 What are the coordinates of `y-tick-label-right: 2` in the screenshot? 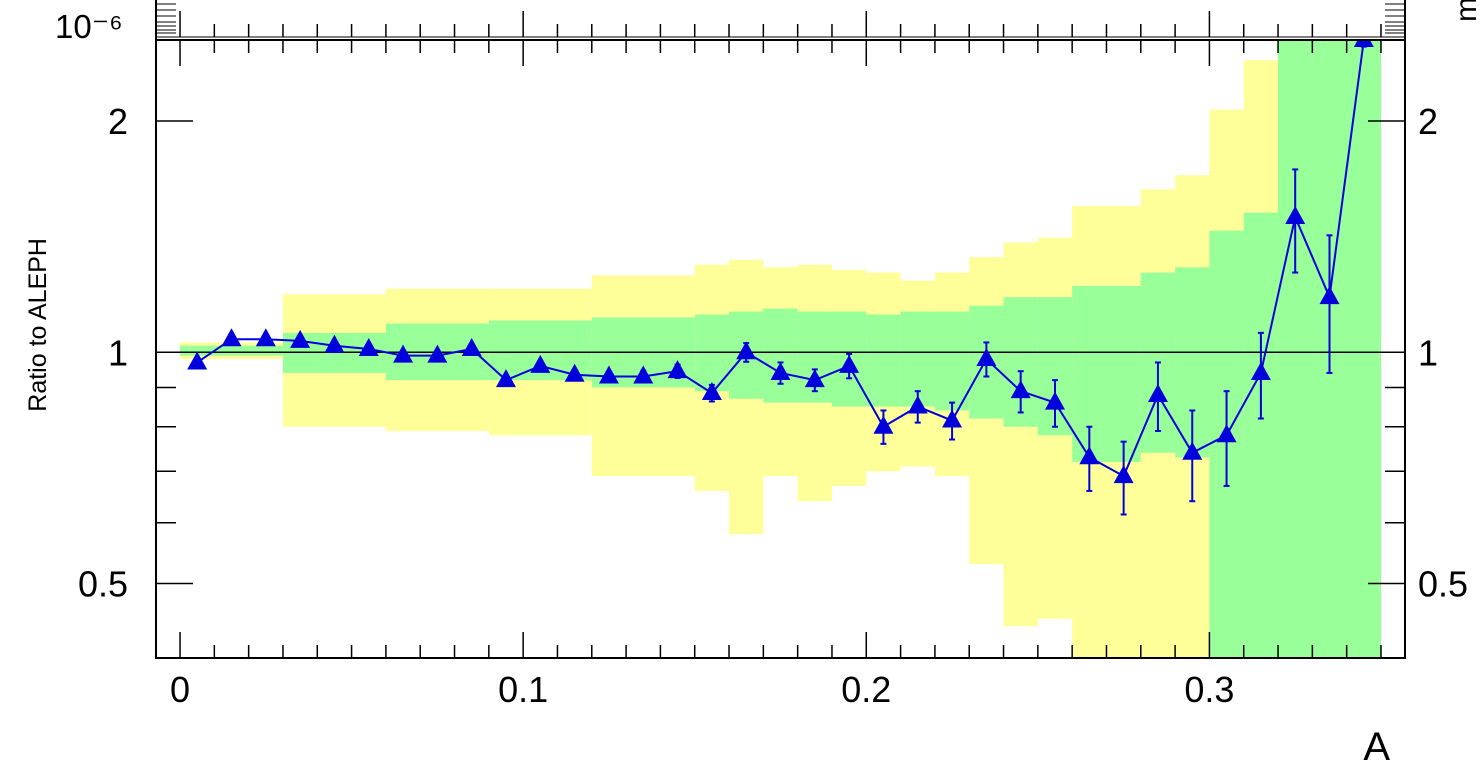 It's located at (1428, 121).